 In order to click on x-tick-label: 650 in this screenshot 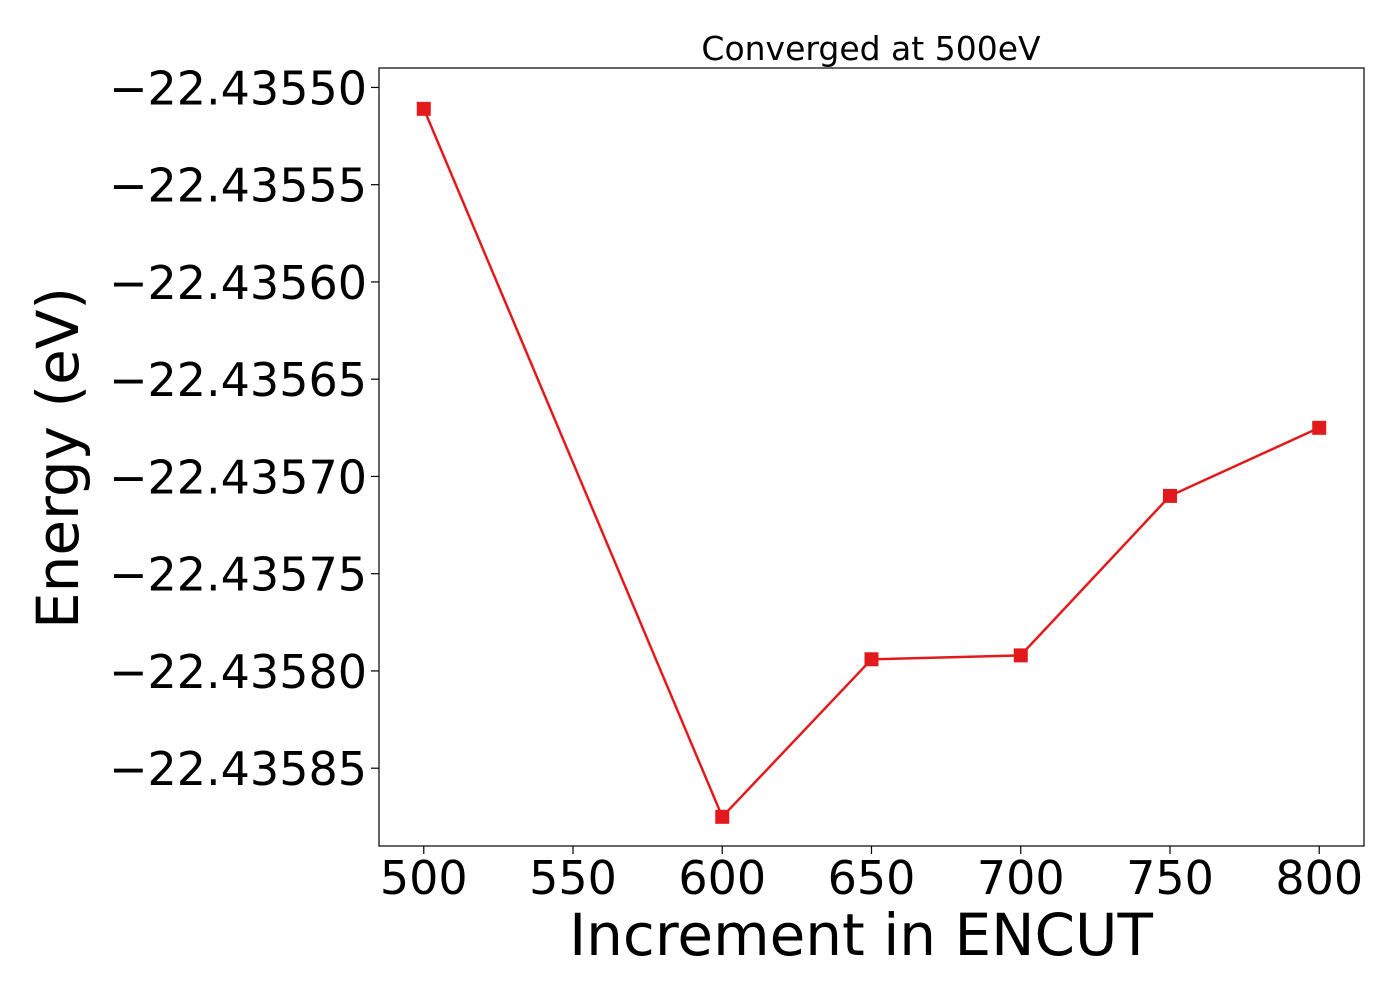, I will do `click(872, 878)`.